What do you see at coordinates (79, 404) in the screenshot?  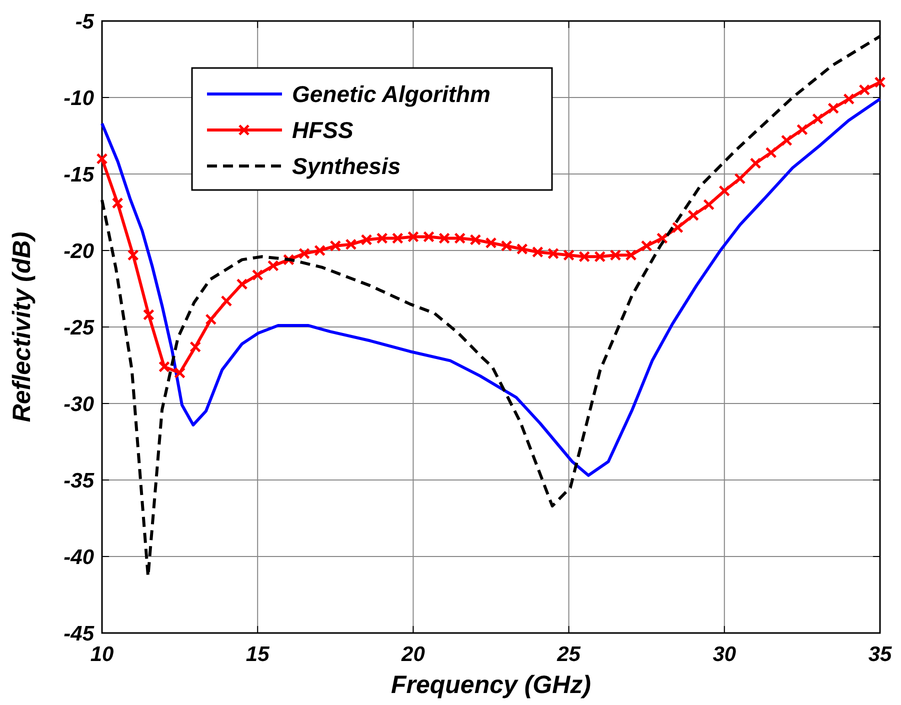 I see `y-tick-label: -30` at bounding box center [79, 404].